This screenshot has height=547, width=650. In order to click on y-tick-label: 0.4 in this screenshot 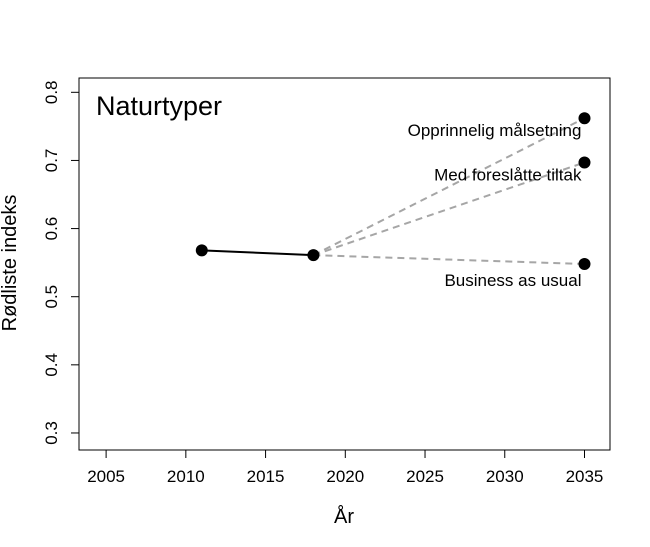, I will do `click(51, 365)`.